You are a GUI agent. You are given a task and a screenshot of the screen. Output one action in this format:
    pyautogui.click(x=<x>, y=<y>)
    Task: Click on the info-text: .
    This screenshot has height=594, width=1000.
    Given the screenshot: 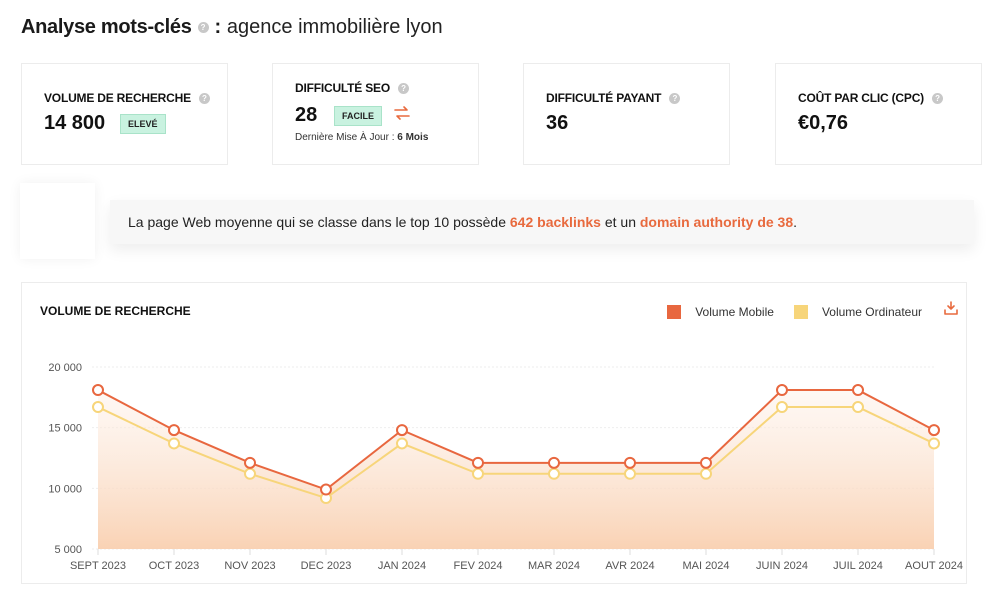 What is the action you would take?
    pyautogui.click(x=795, y=222)
    